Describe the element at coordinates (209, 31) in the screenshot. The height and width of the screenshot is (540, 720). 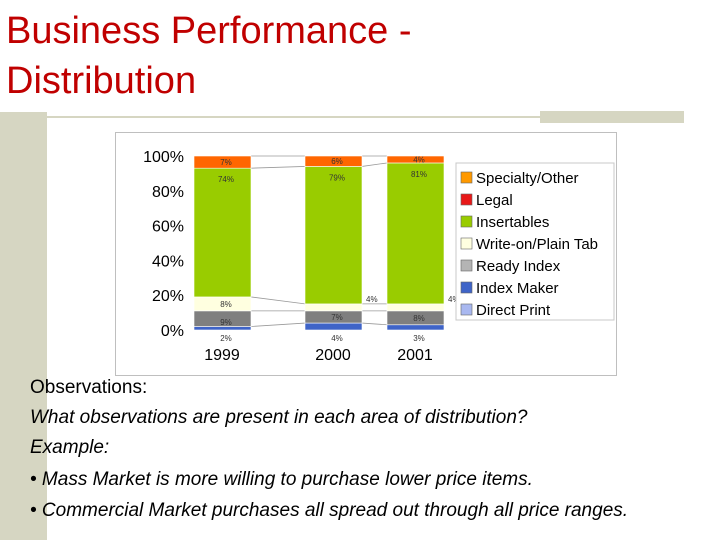
I see `title-line-1: Business Performance -` at that location.